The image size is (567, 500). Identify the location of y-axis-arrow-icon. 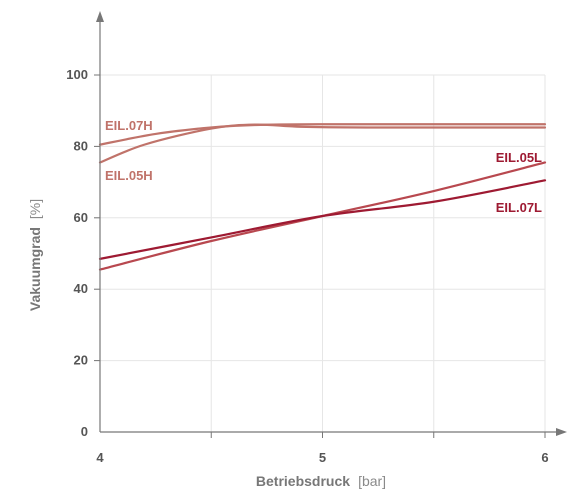
(100, 16).